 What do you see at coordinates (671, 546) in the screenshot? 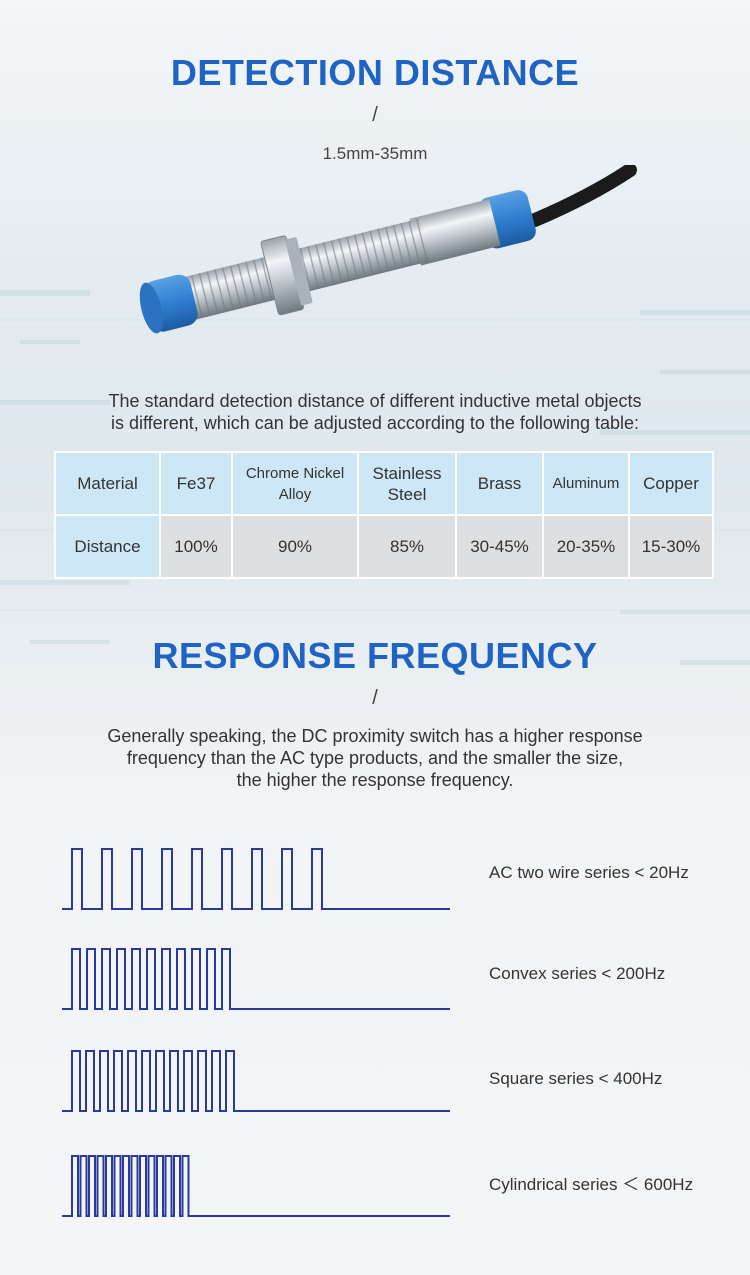
I see `table-cell: 15-30%` at bounding box center [671, 546].